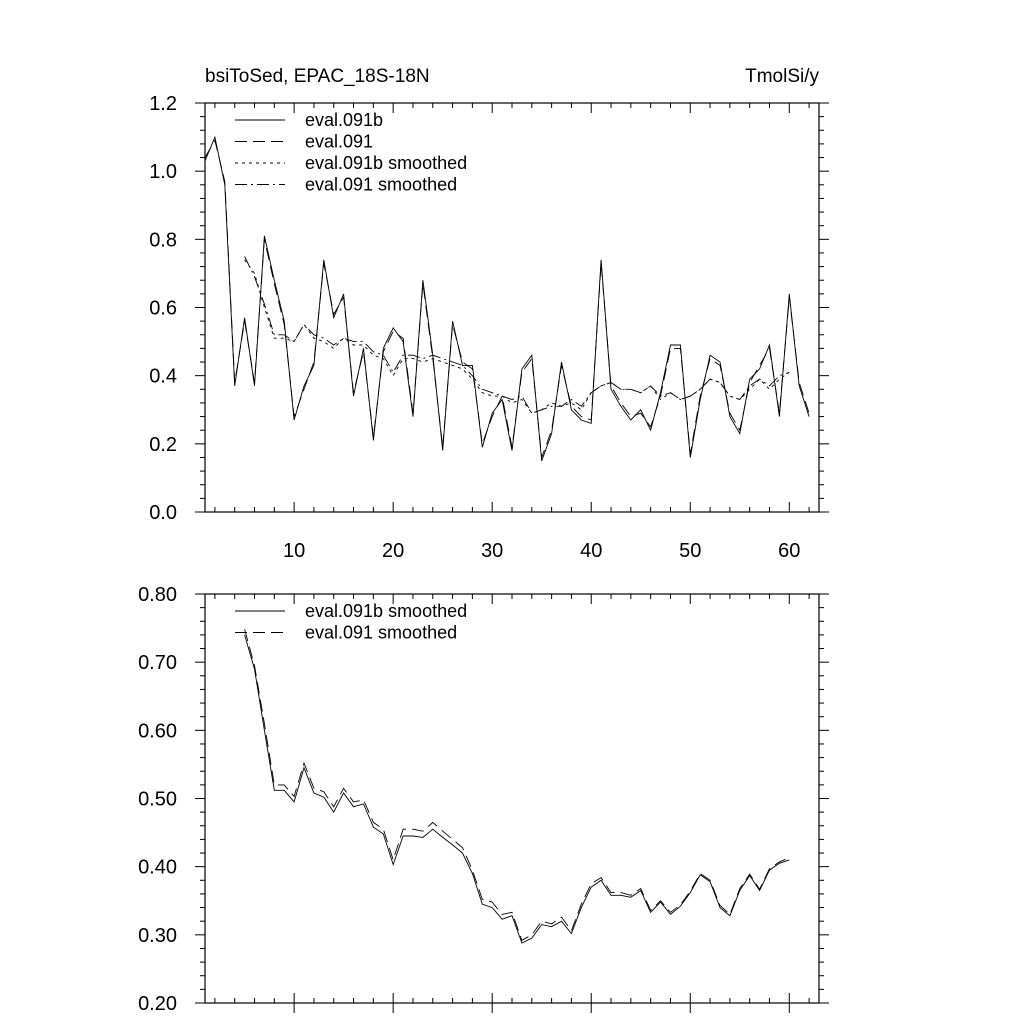  What do you see at coordinates (157, 1004) in the screenshot?
I see `y-tick-label: 0.20` at bounding box center [157, 1004].